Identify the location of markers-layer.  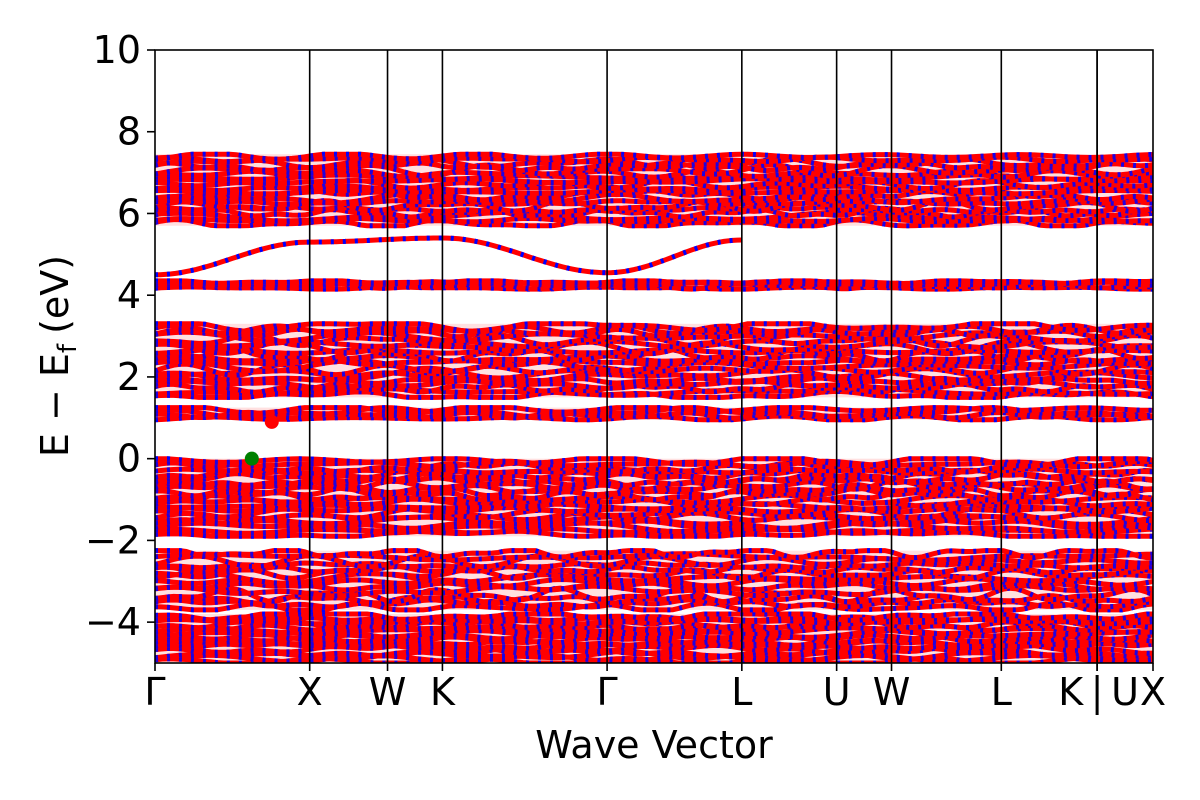
(261, 440).